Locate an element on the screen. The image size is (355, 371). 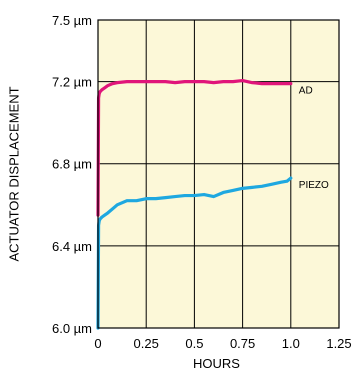
series-label-ad: AD is located at coordinates (306, 91).